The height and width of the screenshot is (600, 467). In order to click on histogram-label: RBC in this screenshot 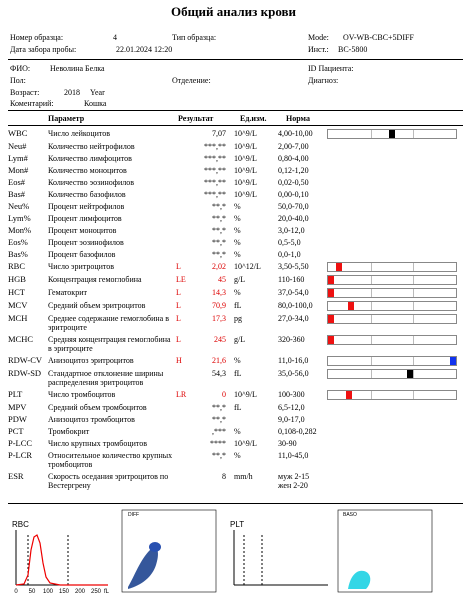, I will do `click(20, 524)`.